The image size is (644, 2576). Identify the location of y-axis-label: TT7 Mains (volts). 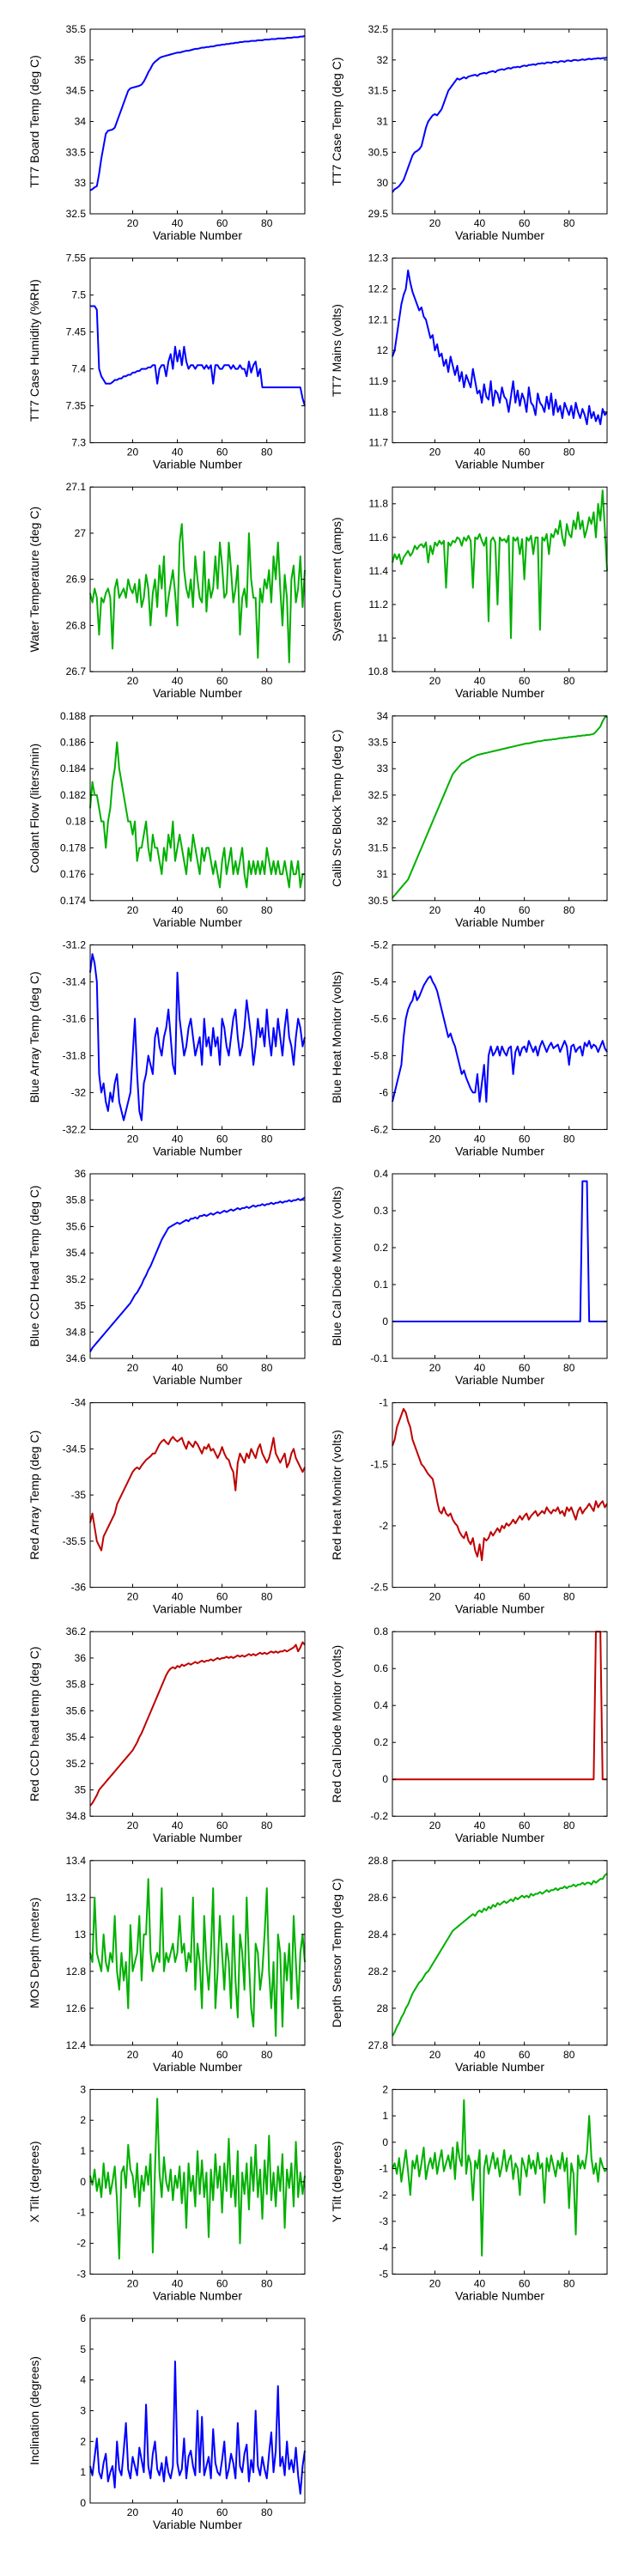
(336, 350).